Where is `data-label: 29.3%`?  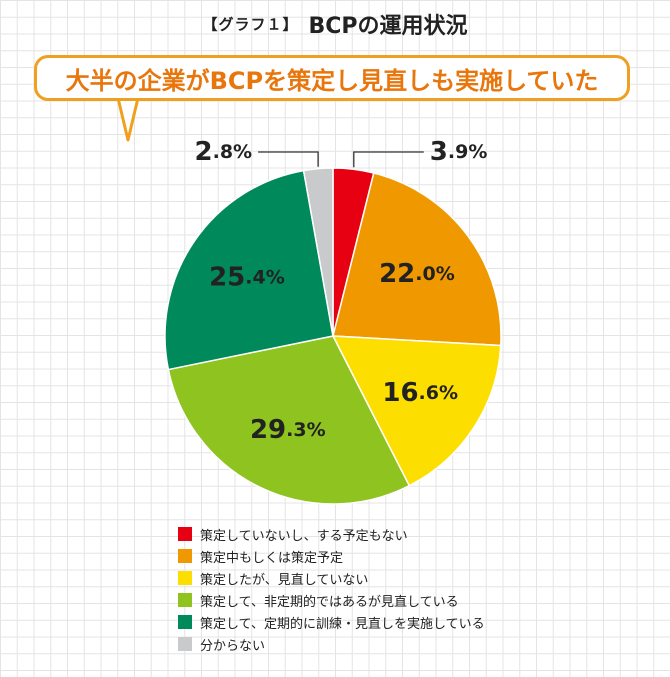
data-label: 29.3% is located at coordinates (288, 429).